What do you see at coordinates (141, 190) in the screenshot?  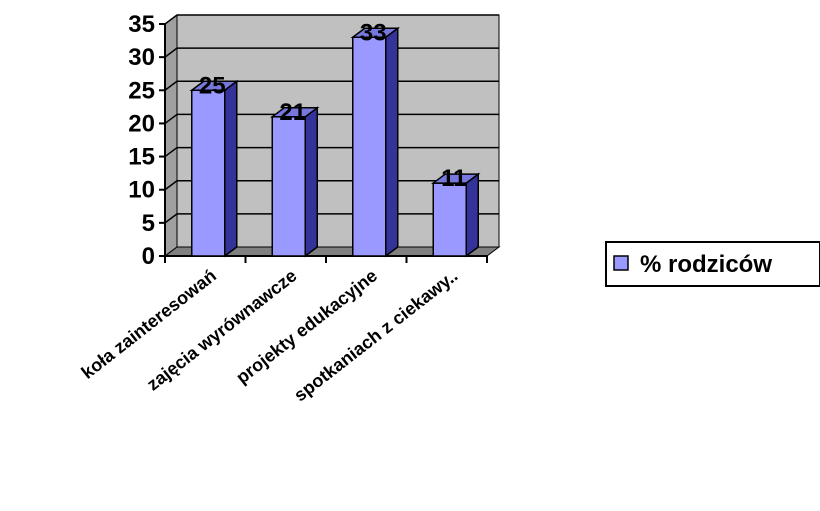 I see `y-tick-label: 10` at bounding box center [141, 190].